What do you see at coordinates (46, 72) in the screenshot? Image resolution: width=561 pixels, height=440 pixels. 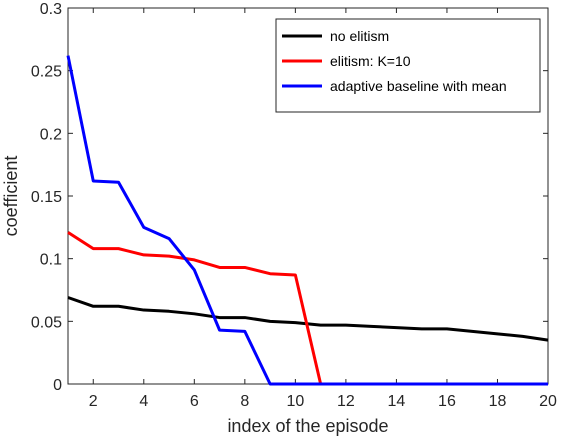 I see `y-tick-label: 0.25` at bounding box center [46, 72].